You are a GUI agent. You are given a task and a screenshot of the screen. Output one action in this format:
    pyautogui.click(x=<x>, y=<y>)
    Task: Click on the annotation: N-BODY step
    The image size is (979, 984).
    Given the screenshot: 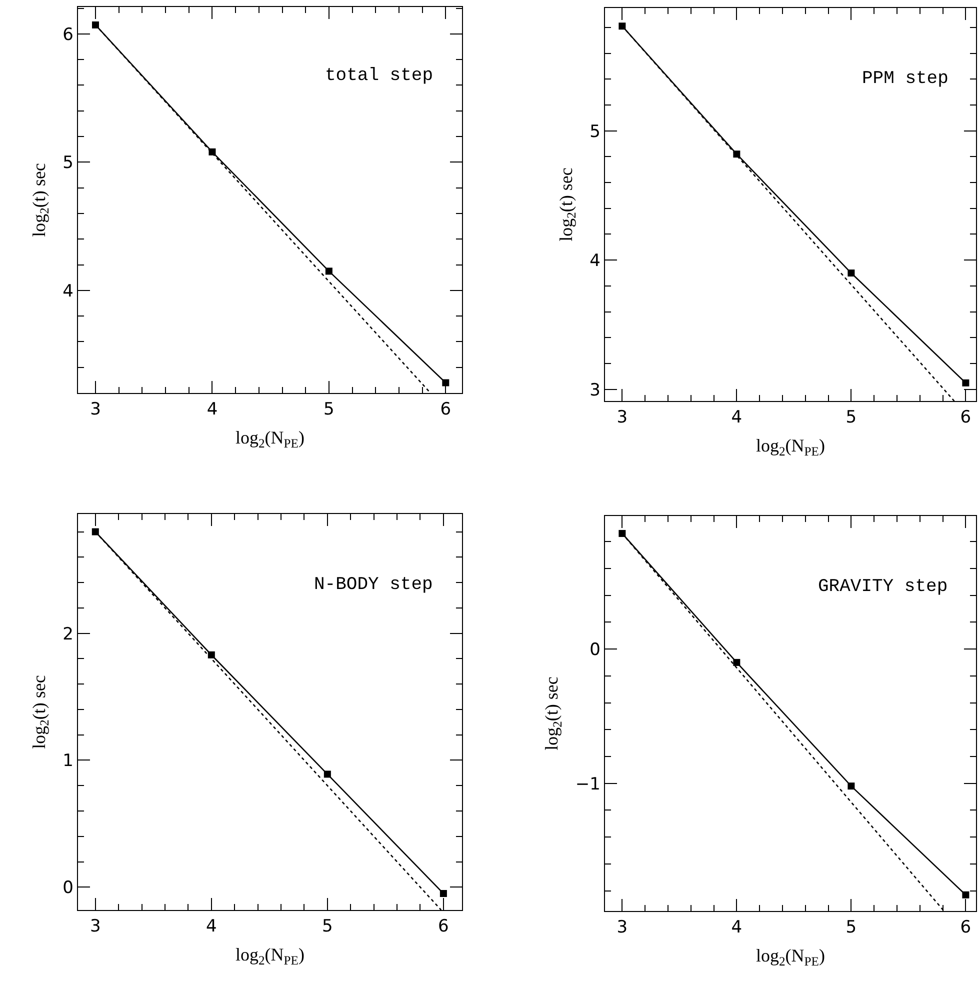 What is the action you would take?
    pyautogui.click(x=373, y=585)
    